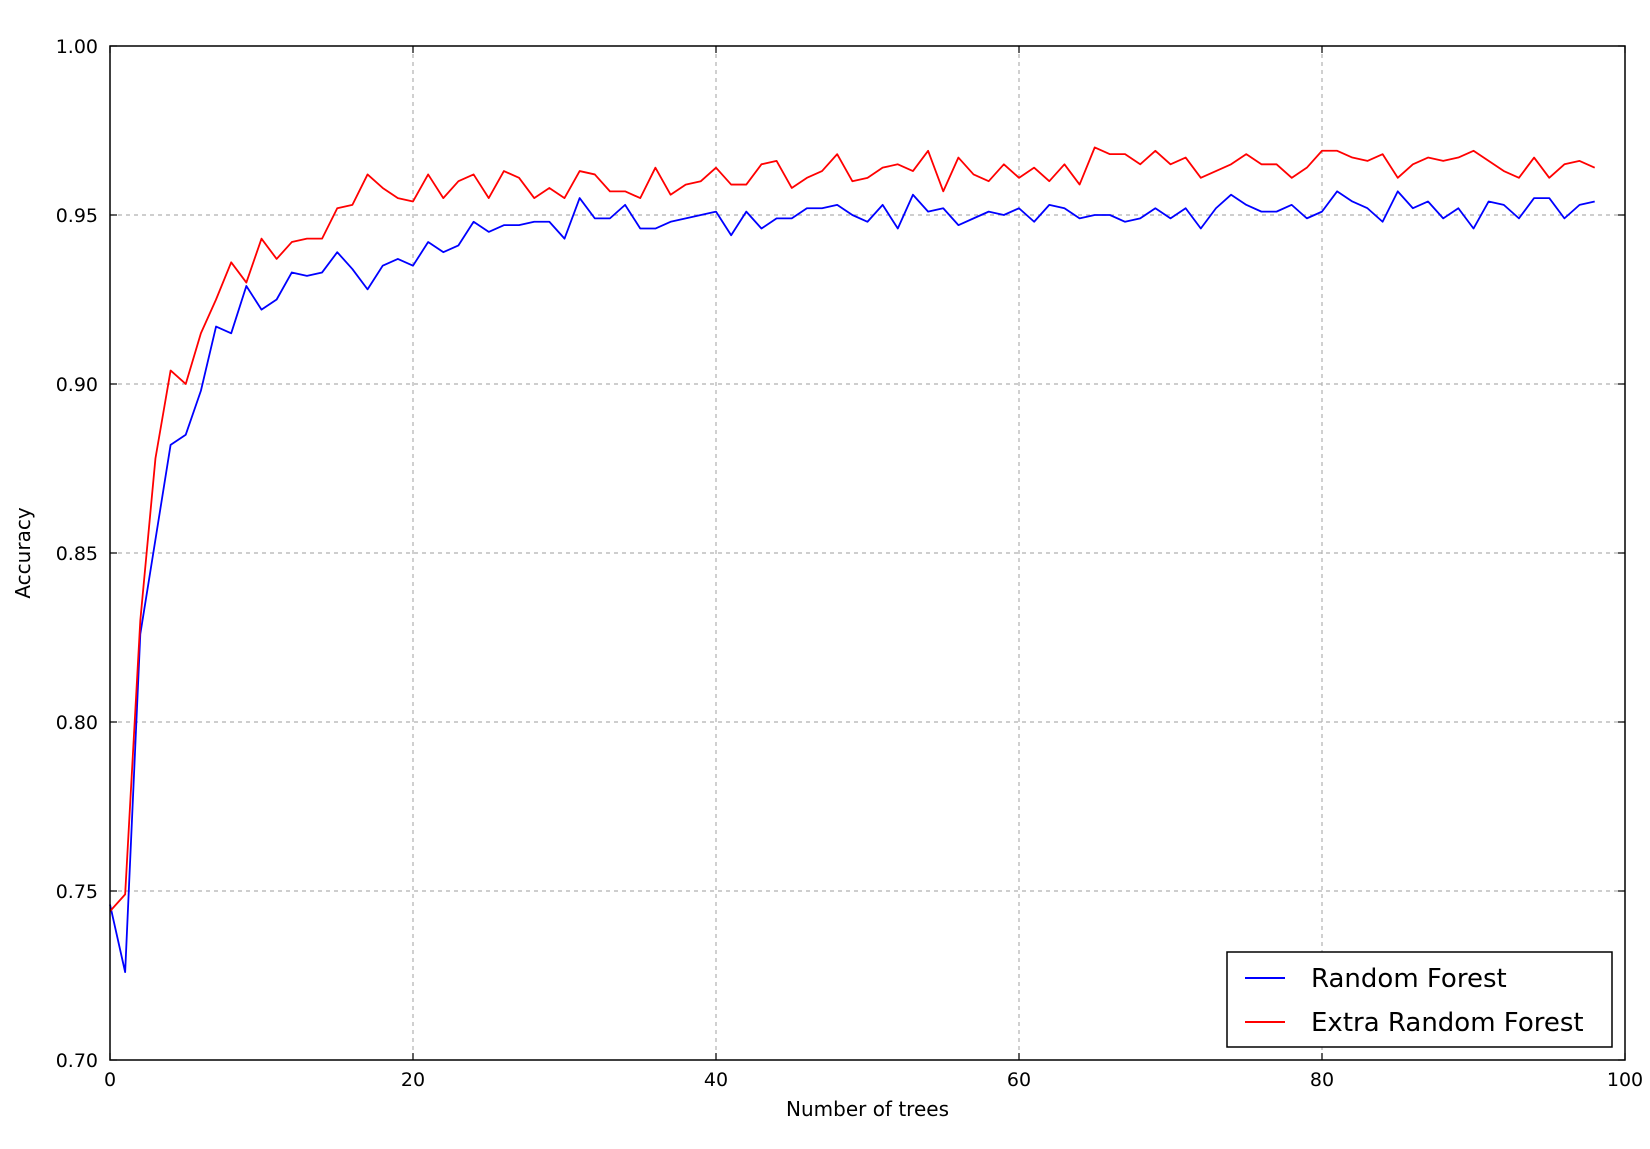  I want to click on x-tick-label: 40, so click(716, 1080).